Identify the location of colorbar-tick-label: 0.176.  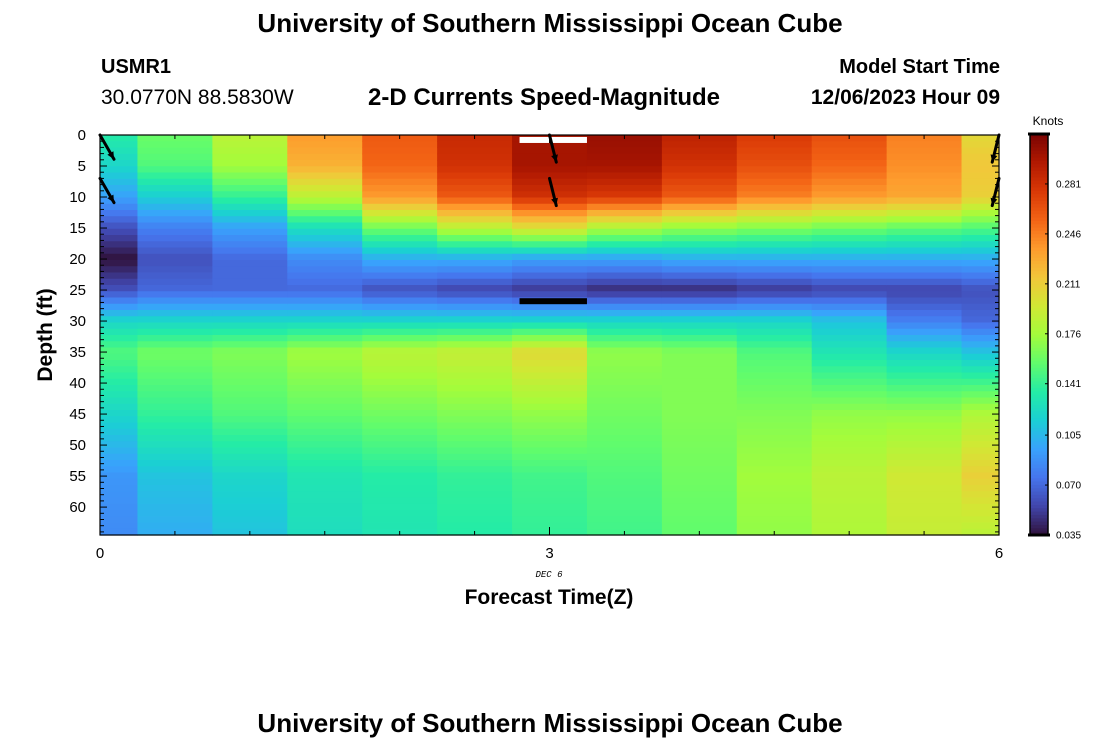
(1068, 334).